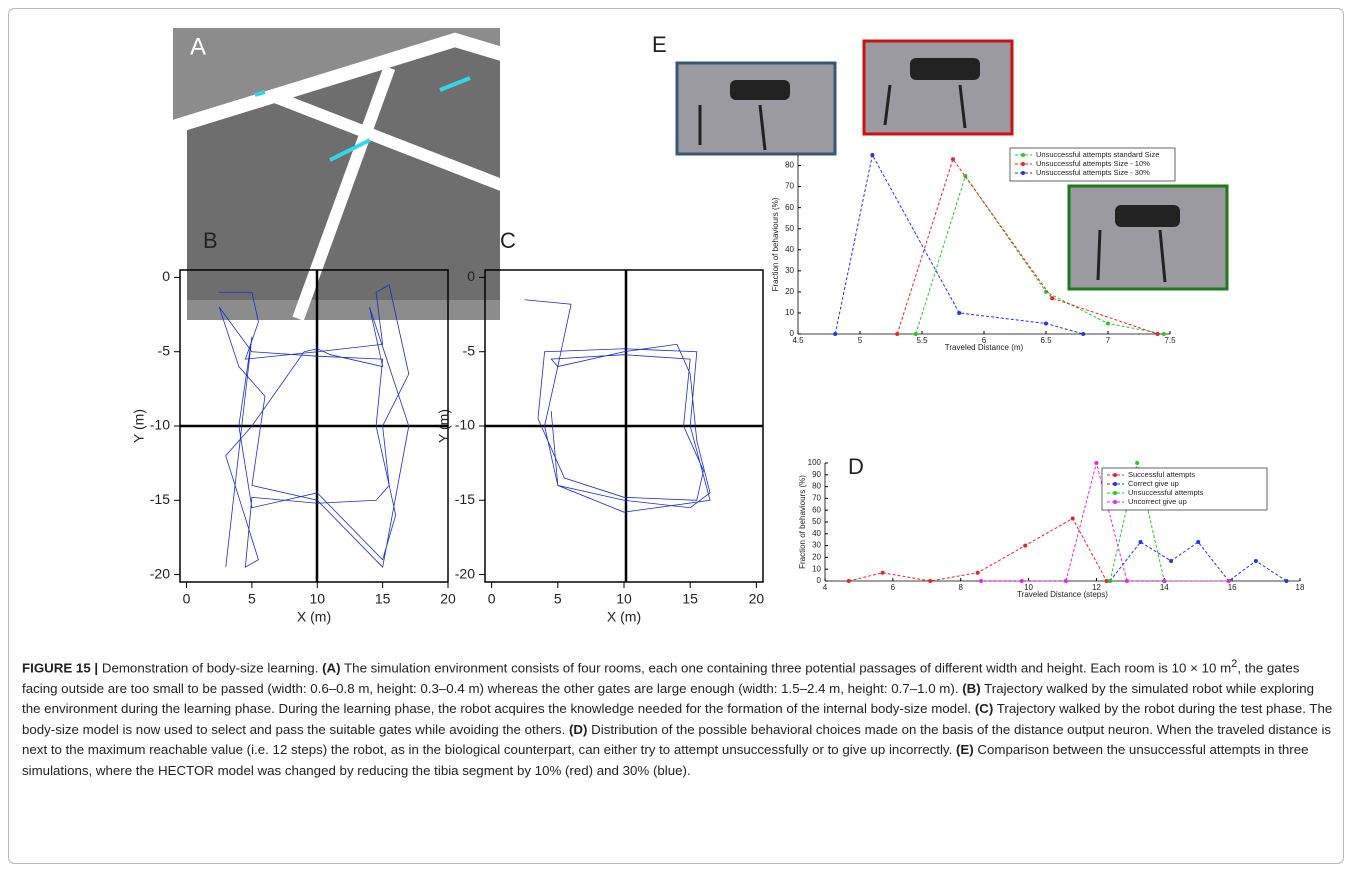 The image size is (1354, 875). I want to click on legend-label: Unsuccessful attempts, so click(1166, 492).